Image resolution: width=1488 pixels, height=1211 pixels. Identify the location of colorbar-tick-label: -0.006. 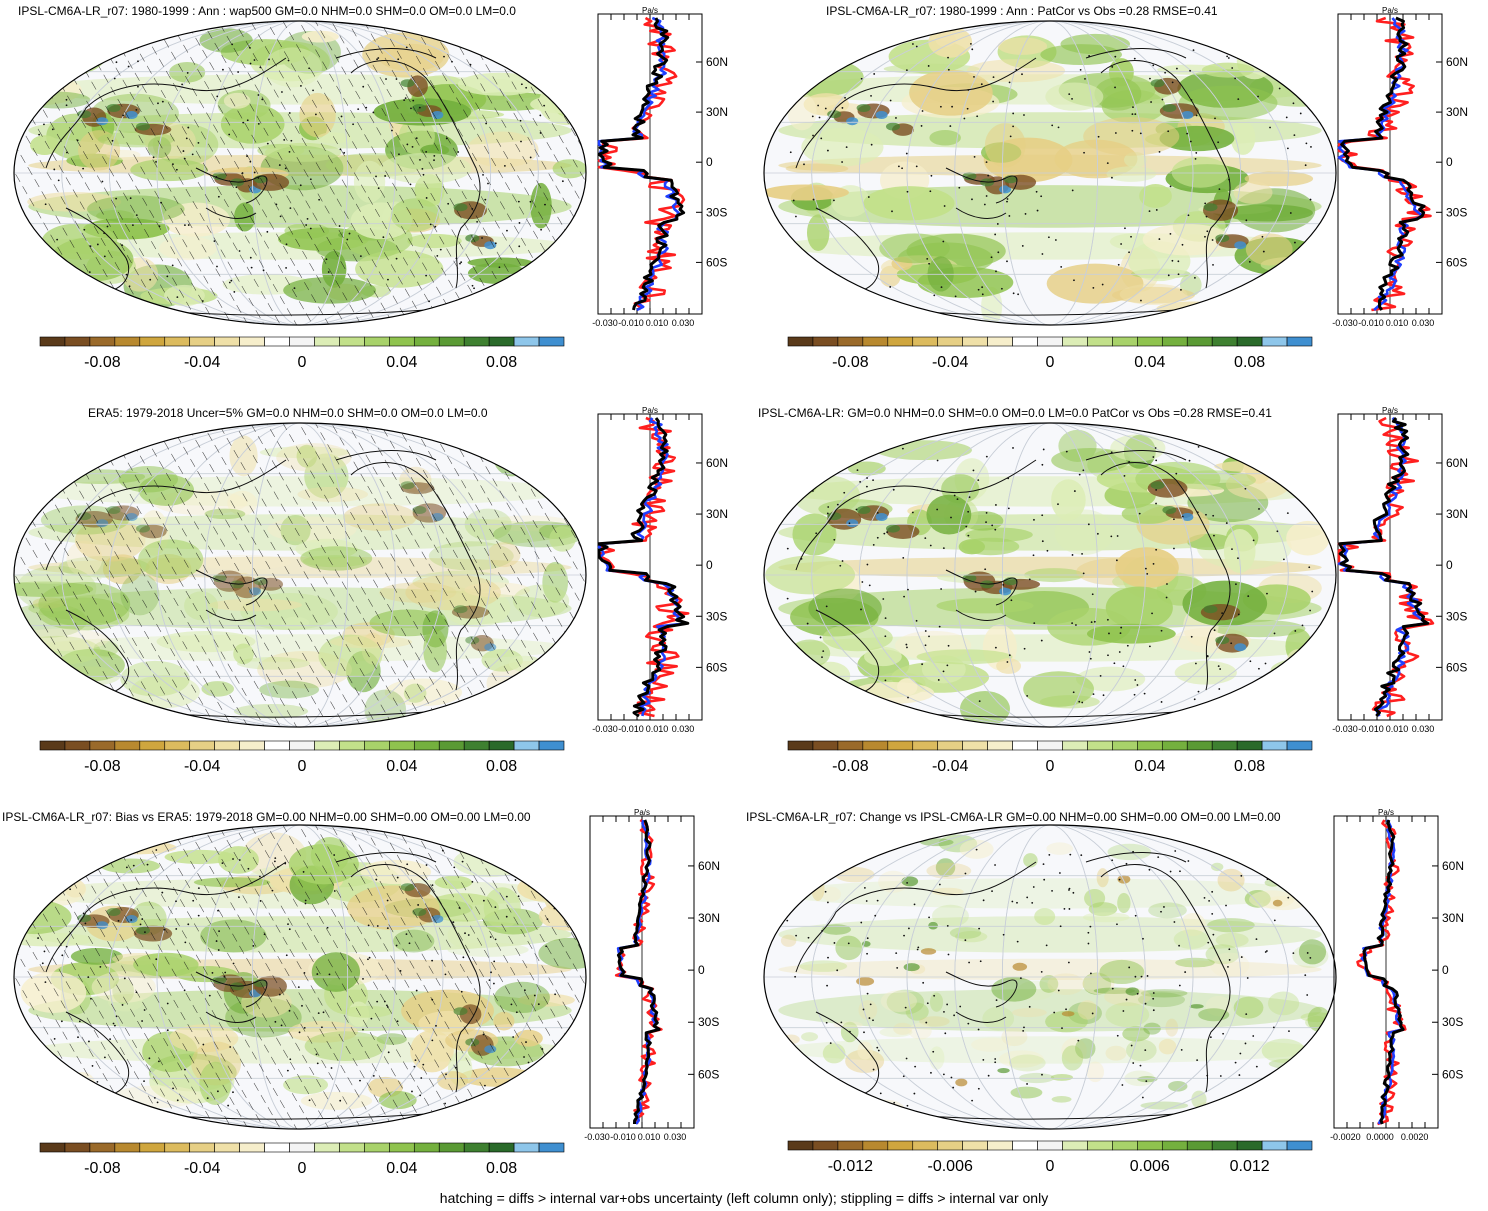
(950, 1166).